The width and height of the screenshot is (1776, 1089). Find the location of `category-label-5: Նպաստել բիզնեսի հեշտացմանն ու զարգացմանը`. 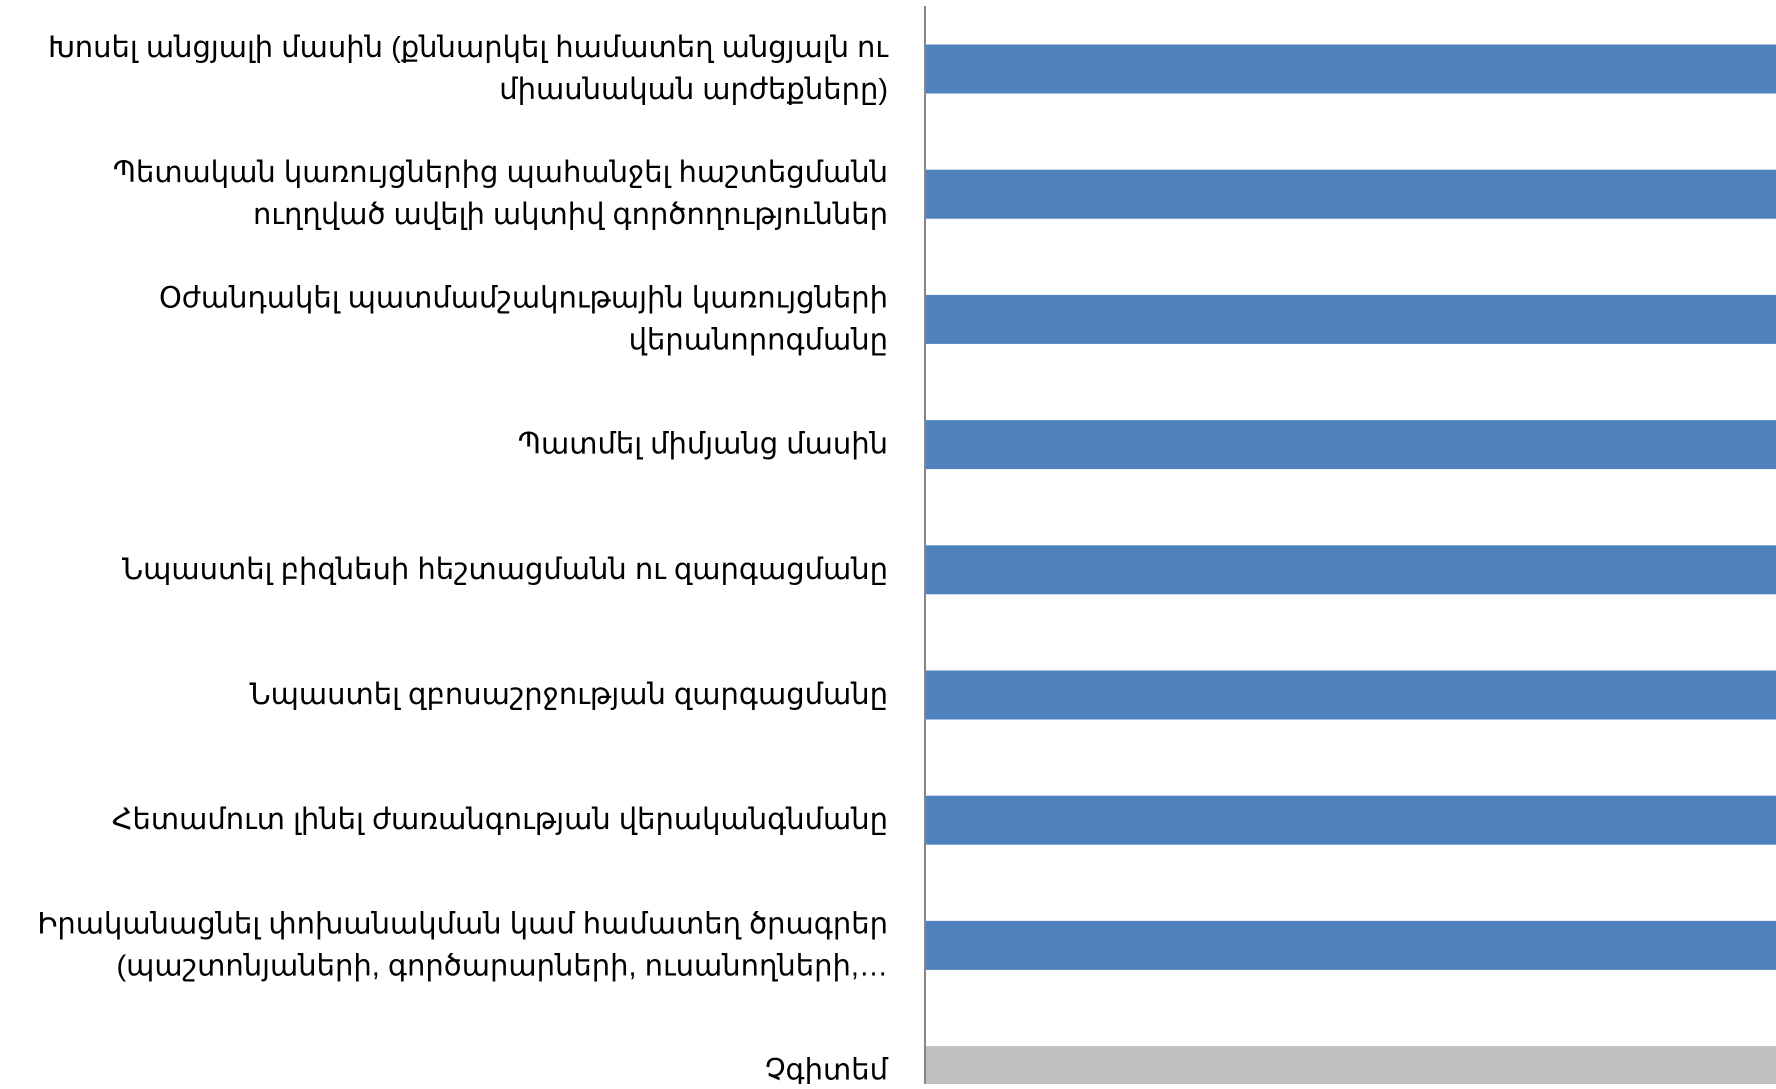

category-label-5: Նպաստել բիզնեսի հեշտացմանն ու զարգացմանը is located at coordinates (505, 570).